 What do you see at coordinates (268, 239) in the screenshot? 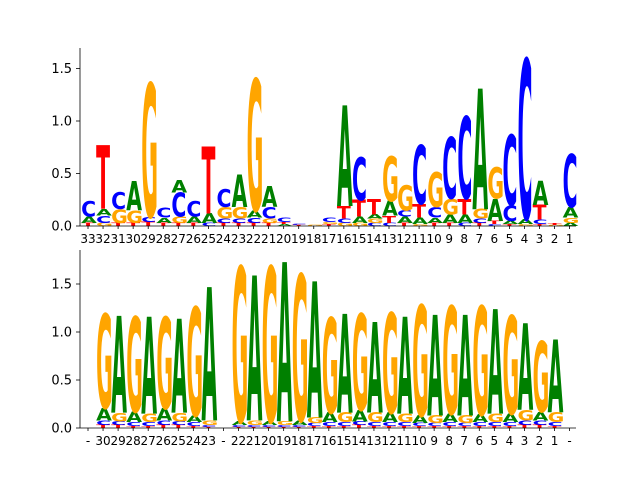
I see `x-tick-label: 21` at bounding box center [268, 239].